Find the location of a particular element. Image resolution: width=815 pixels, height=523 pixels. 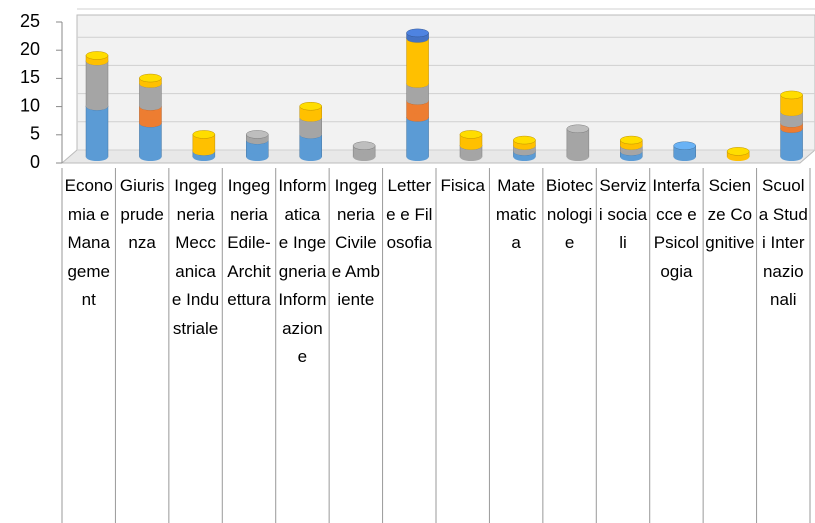

y-tick-label: 20 is located at coordinates (30, 49).